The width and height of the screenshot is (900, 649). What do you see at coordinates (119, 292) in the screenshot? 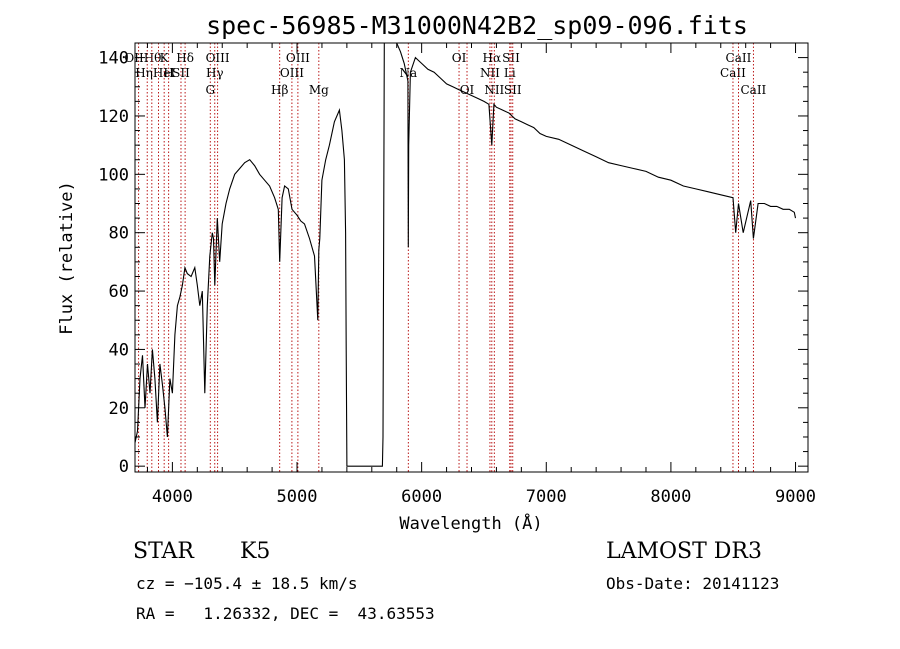
I see `y-tick-label: 60` at bounding box center [119, 292].